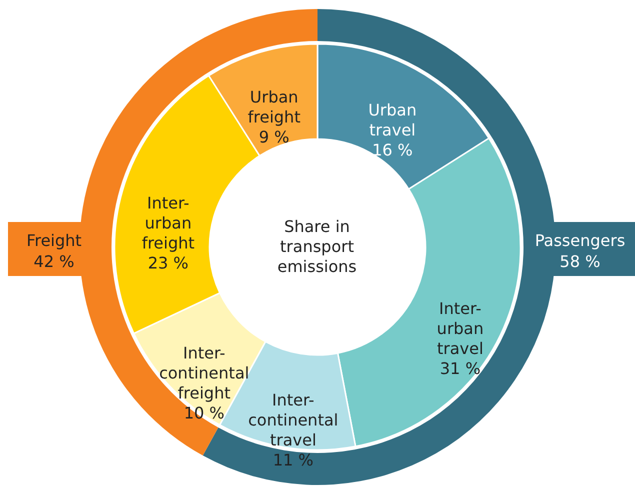 The height and width of the screenshot is (494, 635). Describe the element at coordinates (274, 107) in the screenshot. I see `slice-label: Urban freight` at that location.